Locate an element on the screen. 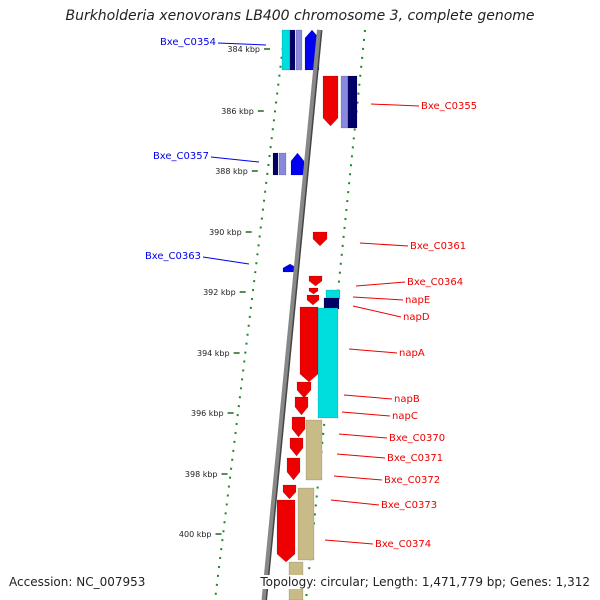  tick-label: 384 kbp is located at coordinates (243, 49).